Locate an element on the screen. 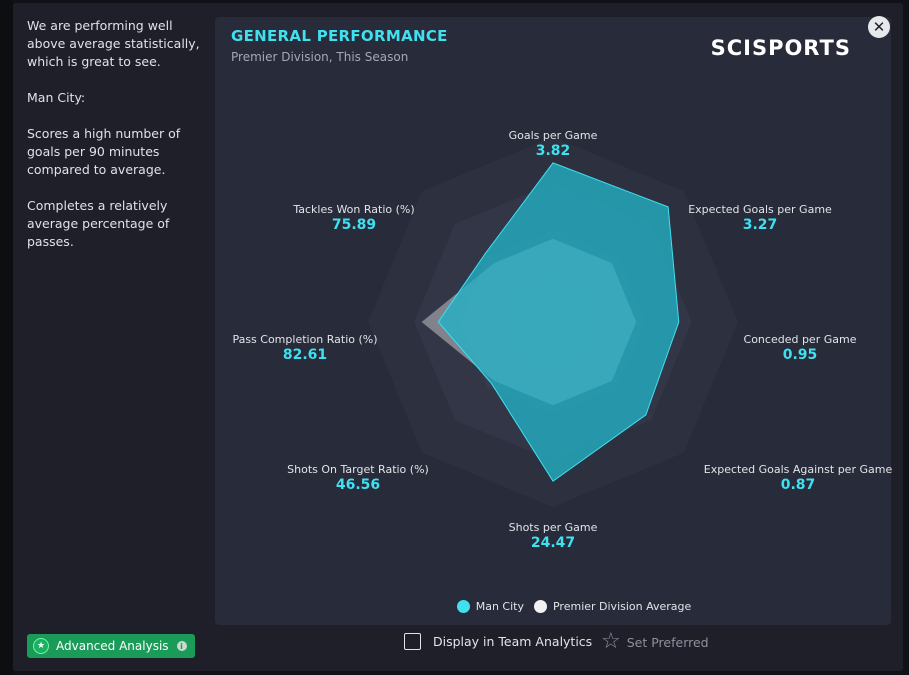 This screenshot has height=675, width=909. axis-name: Expected Goals Against per Game is located at coordinates (798, 469).